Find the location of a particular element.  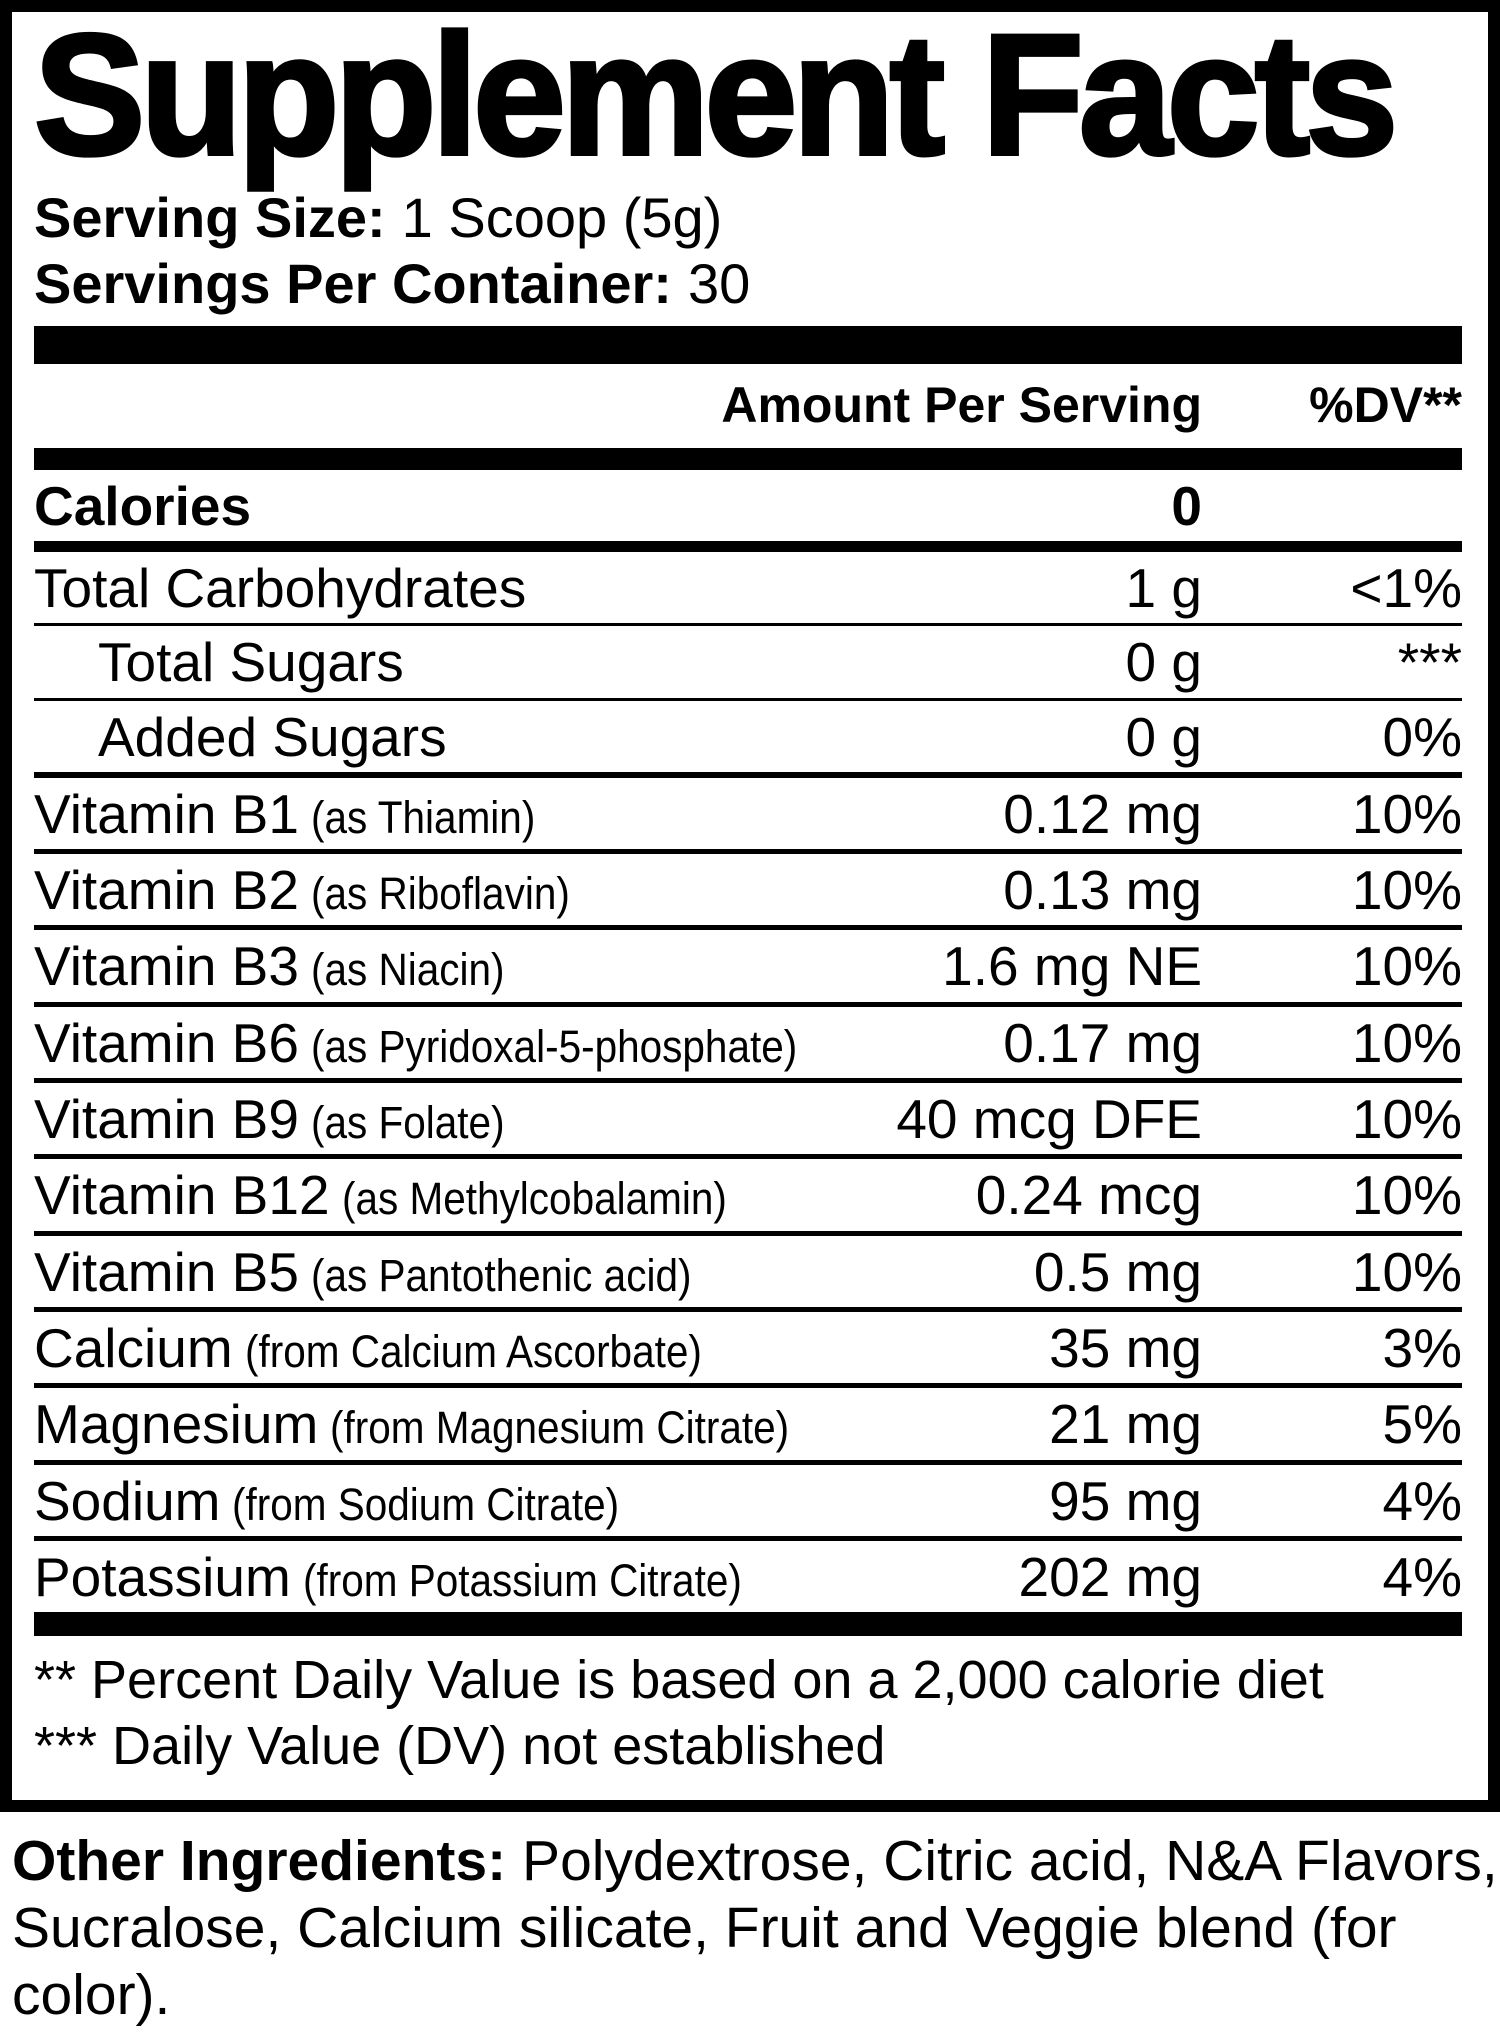

page-title-text: Supplement Facts is located at coordinates (716, 95).